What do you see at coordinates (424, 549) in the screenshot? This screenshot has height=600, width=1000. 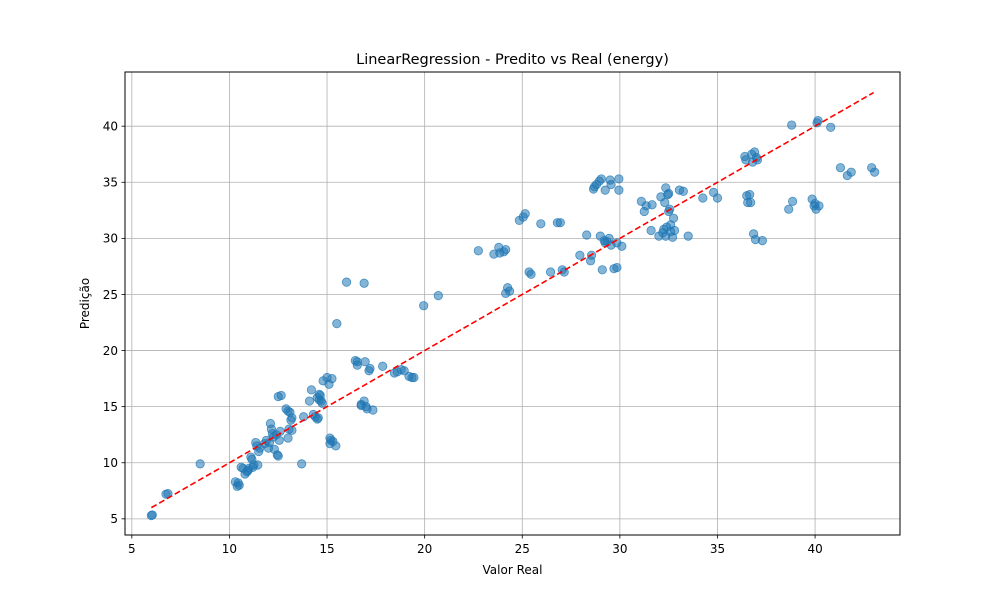 I see `x-tick-label: 20` at bounding box center [424, 549].